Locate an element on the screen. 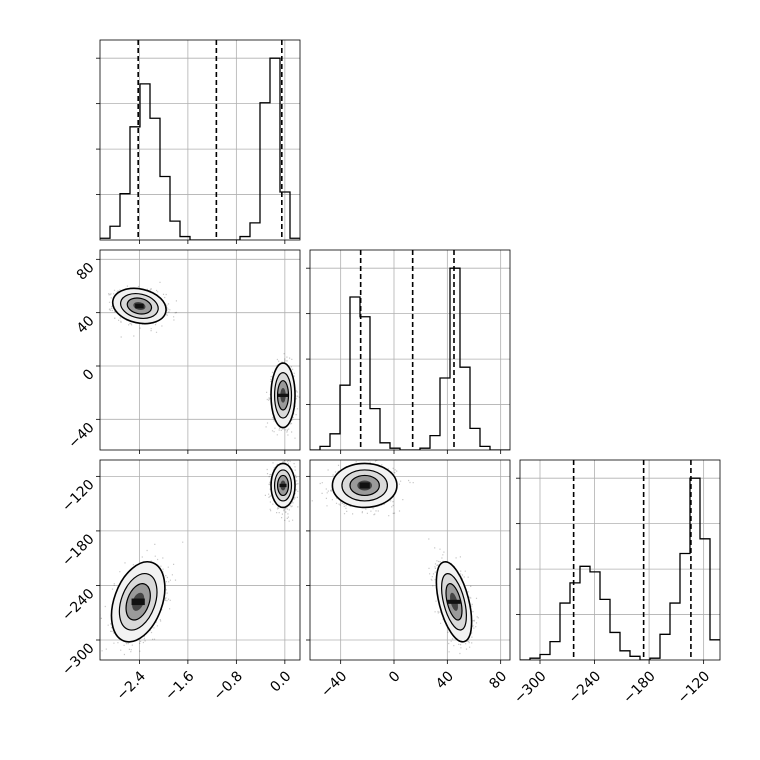 The image size is (760, 760). tick-label: 0.0 is located at coordinates (280, 681).